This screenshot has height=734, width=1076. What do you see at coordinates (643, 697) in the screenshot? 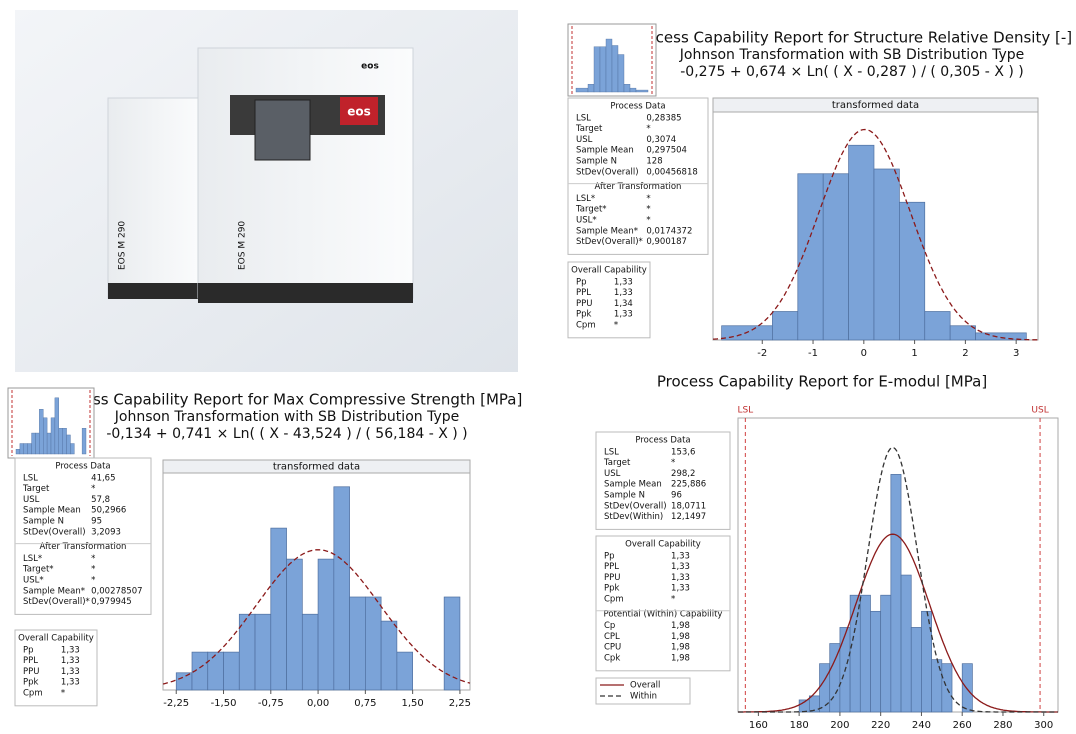
I see `legend-label: Within` at bounding box center [643, 697].